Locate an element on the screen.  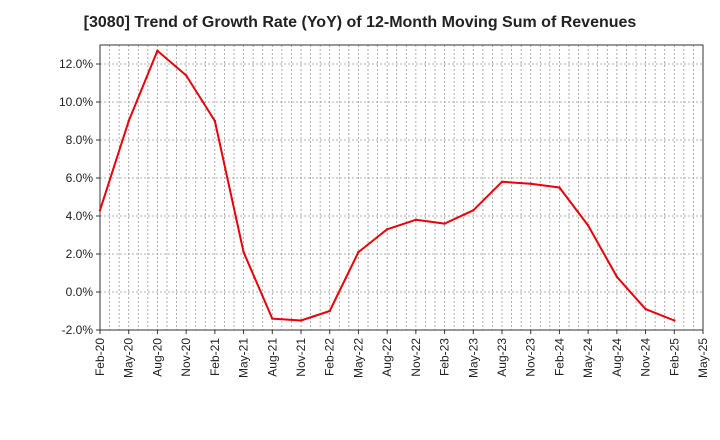
y-tick-label: 6.0% is located at coordinates (80, 178).